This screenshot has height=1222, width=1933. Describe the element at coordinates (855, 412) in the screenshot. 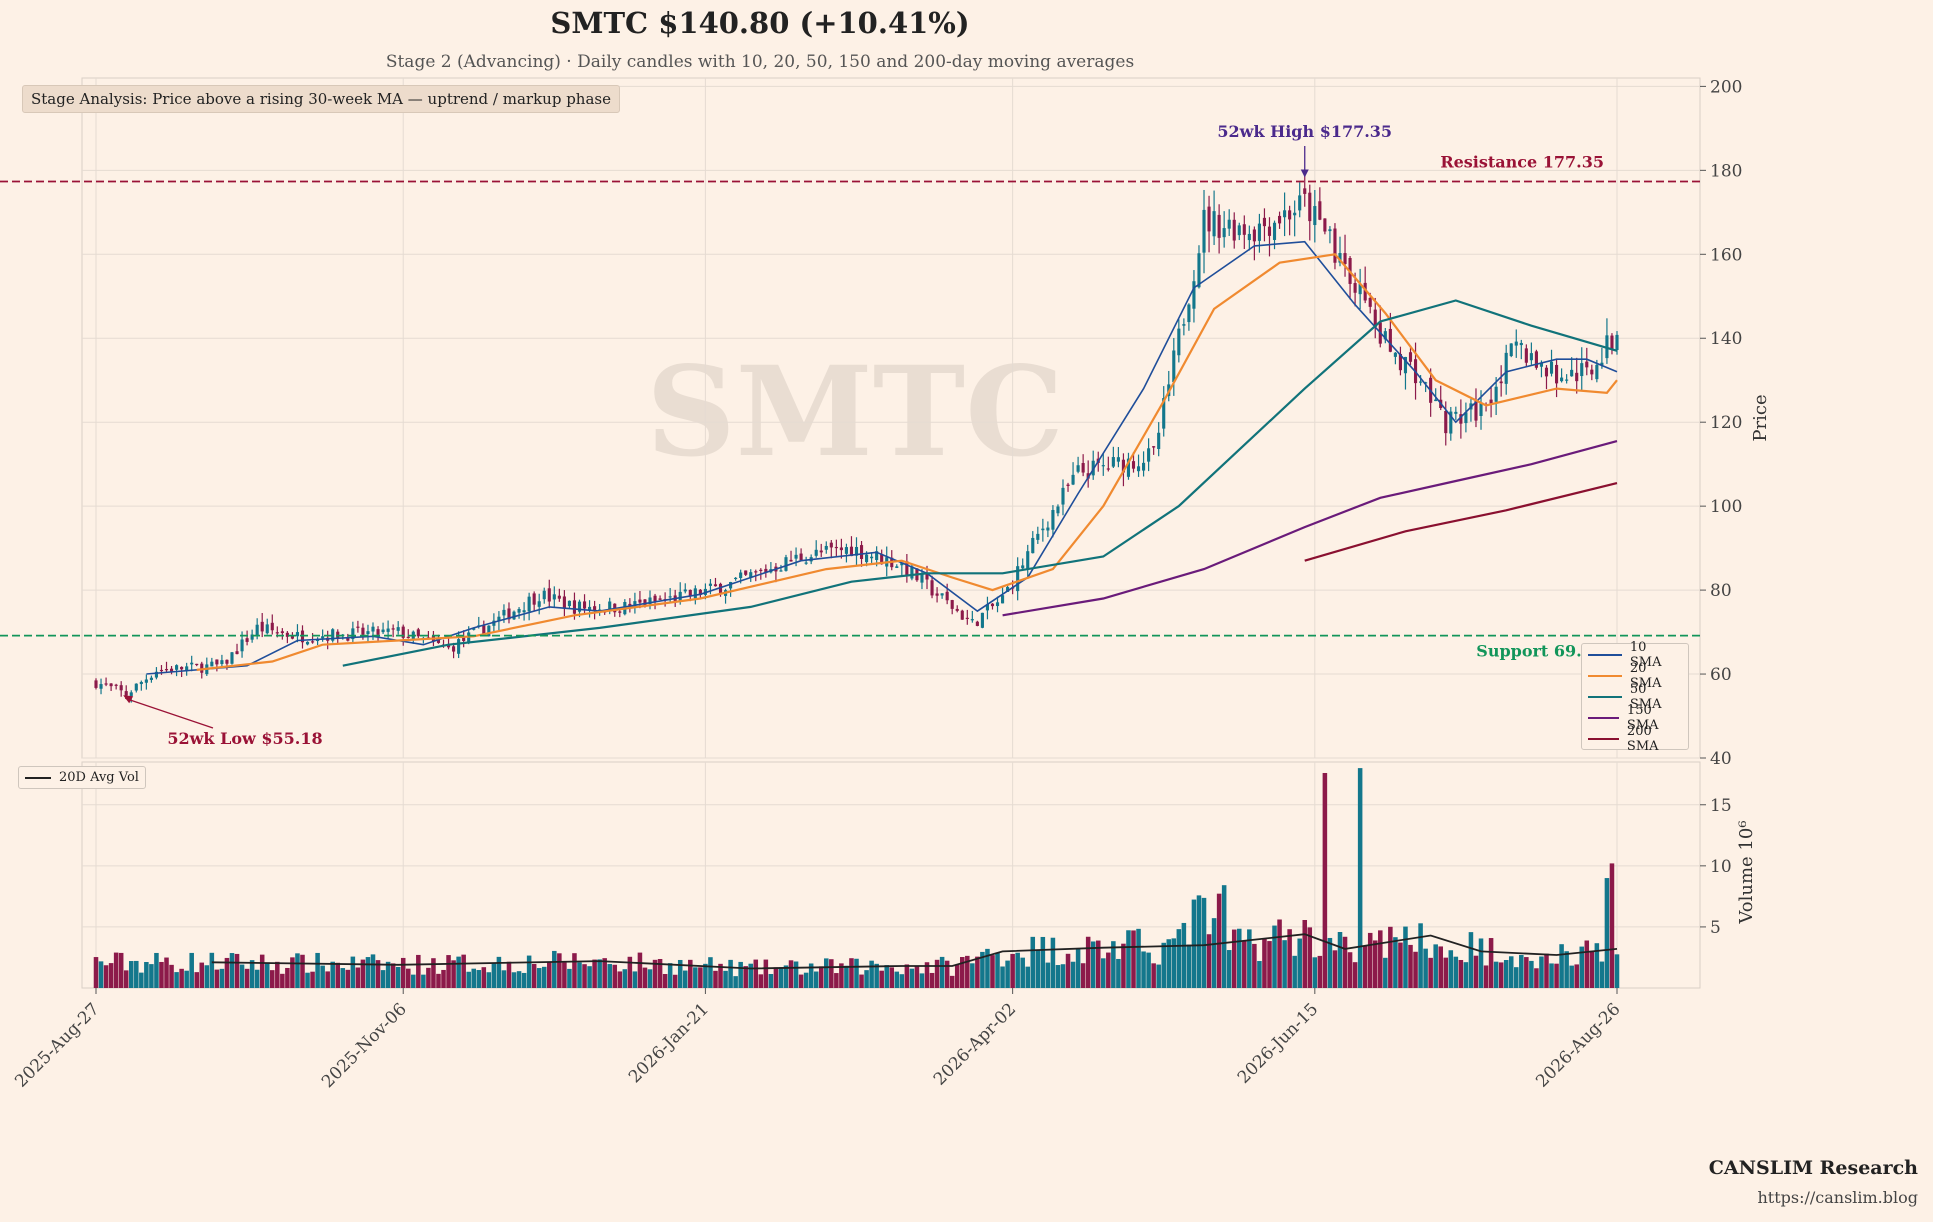

I see `watermark: SMTC` at that location.